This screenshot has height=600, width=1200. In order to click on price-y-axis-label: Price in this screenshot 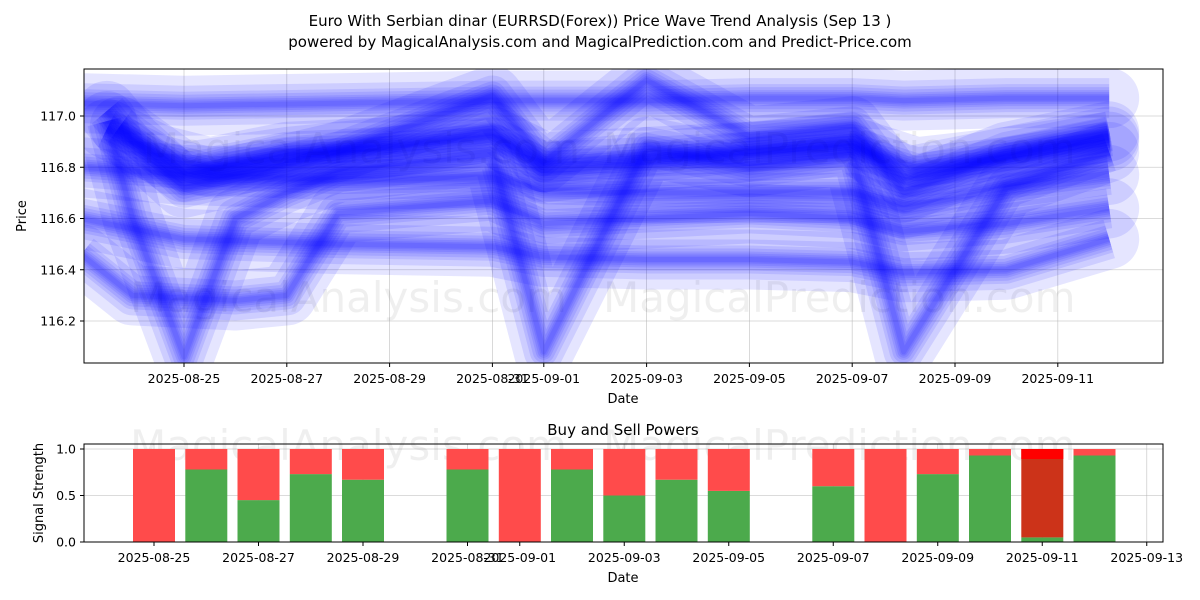, I will do `click(22, 216)`.